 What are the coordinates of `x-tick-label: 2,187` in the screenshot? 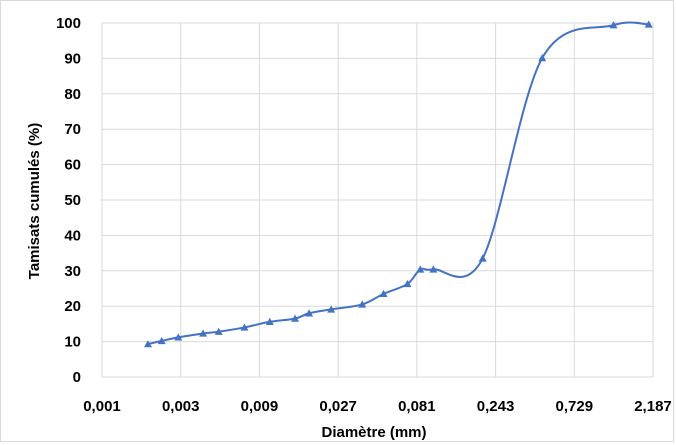 It's located at (653, 406).